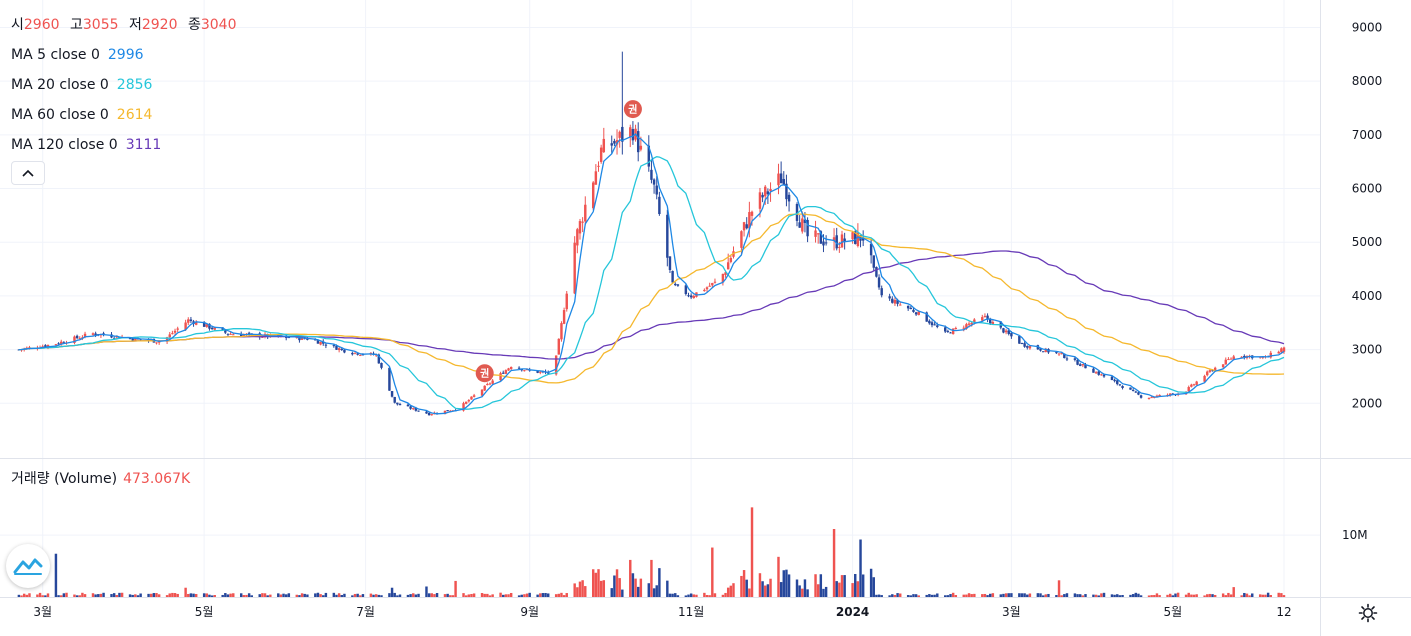 The image size is (1411, 636). What do you see at coordinates (28, 173) in the screenshot?
I see `collapse-legend-button` at bounding box center [28, 173].